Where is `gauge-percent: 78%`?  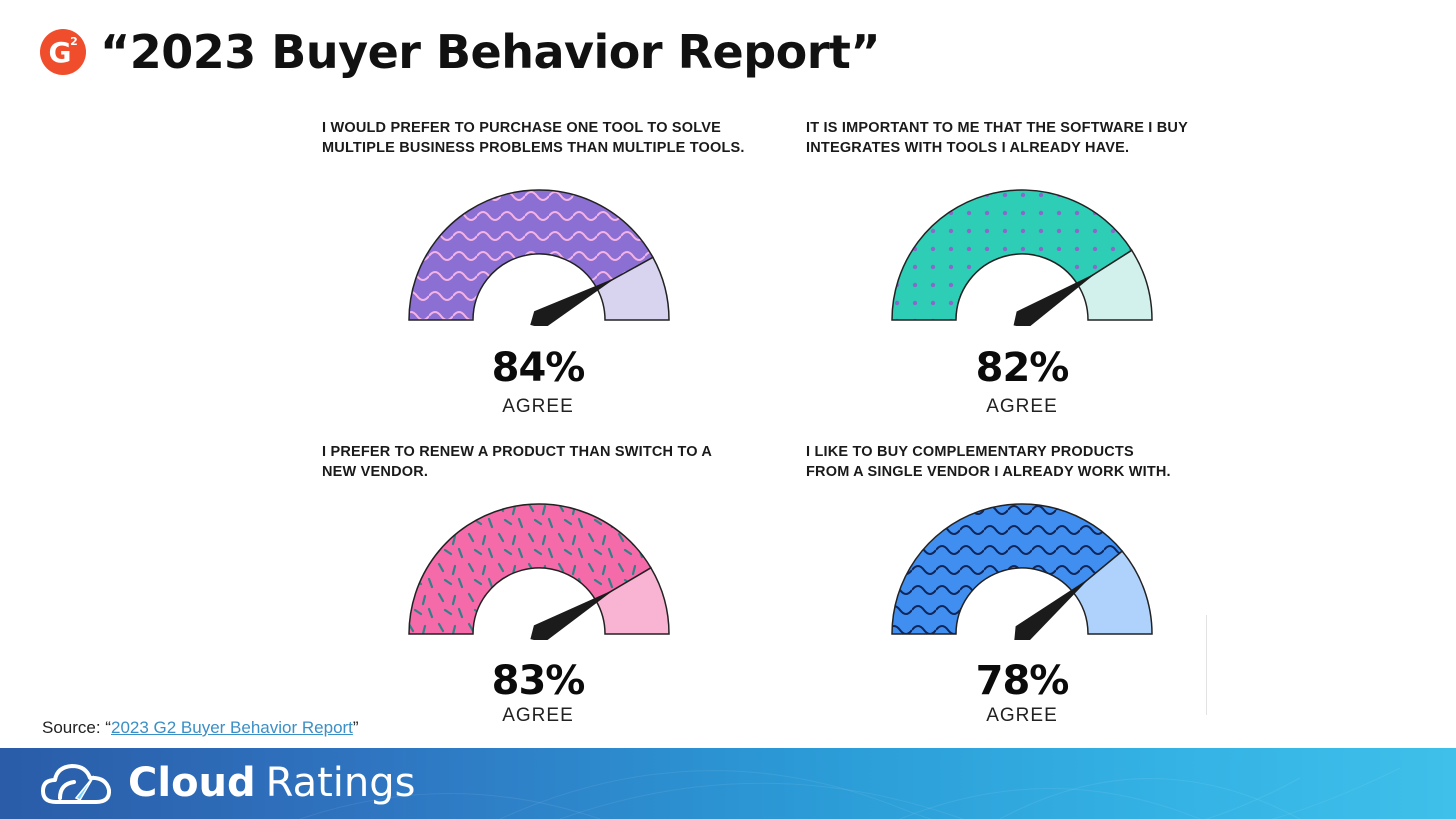
gauge-percent: 78% is located at coordinates (1022, 681).